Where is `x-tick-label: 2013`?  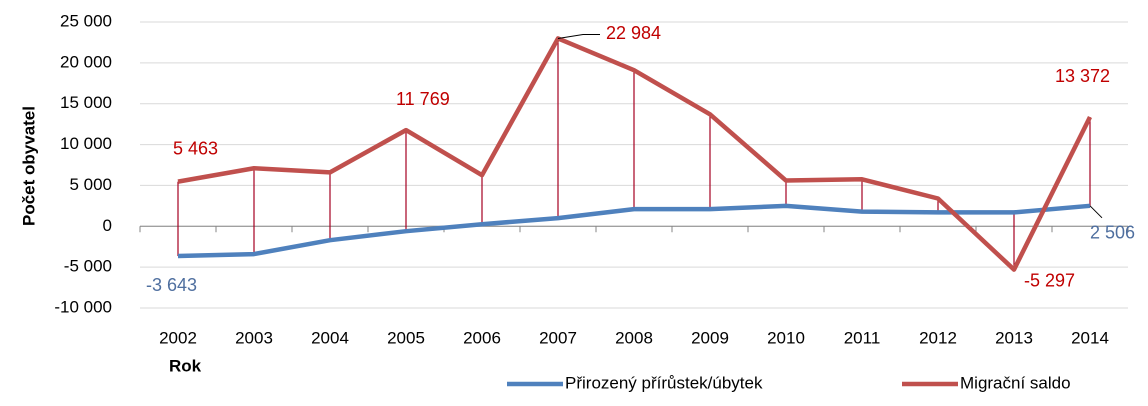 x-tick-label: 2013 is located at coordinates (1014, 337).